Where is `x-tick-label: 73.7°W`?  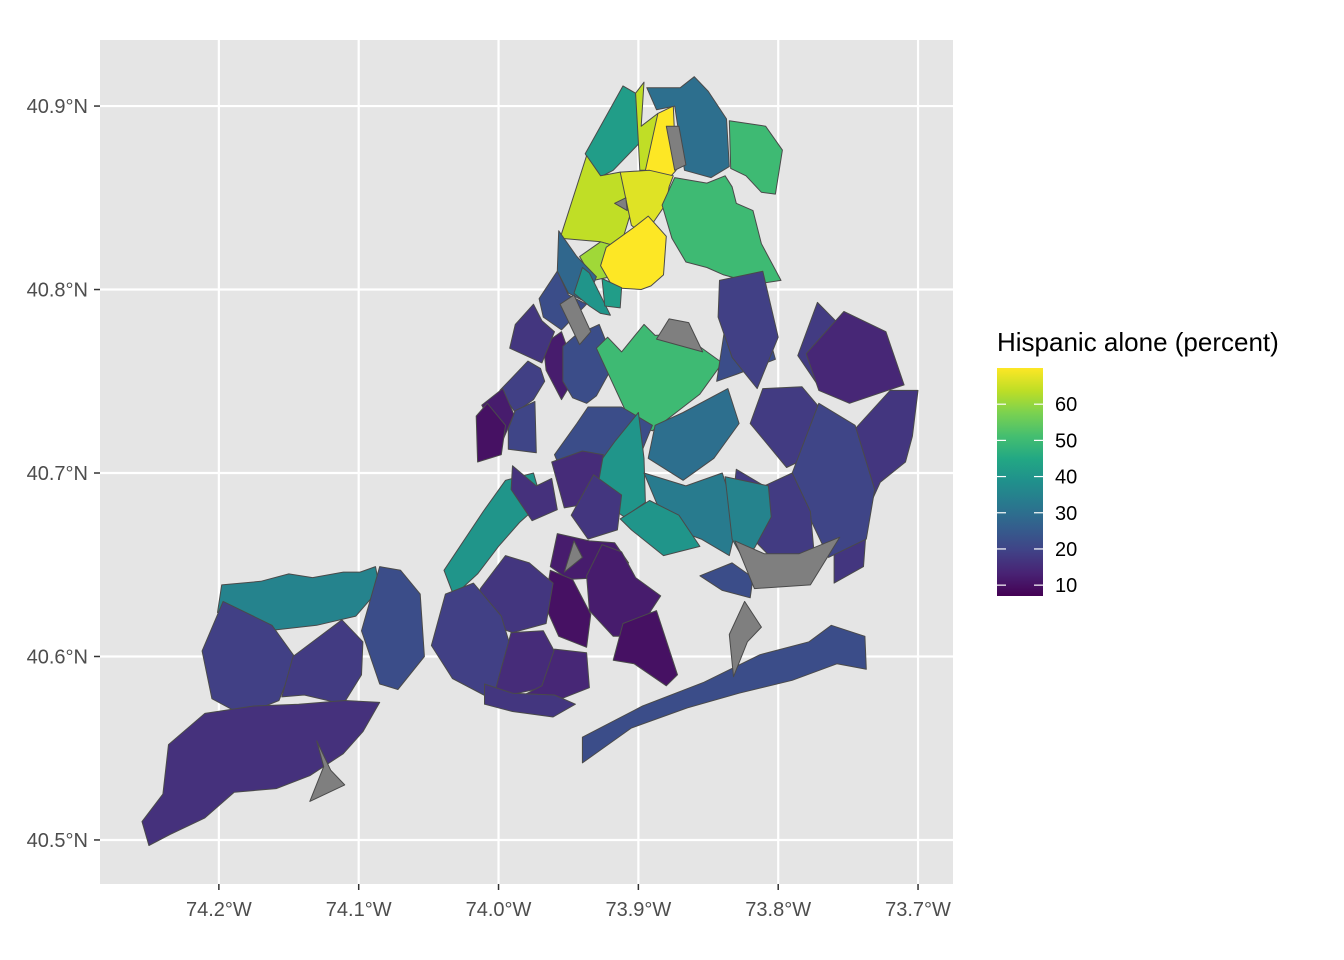
x-tick-label: 73.7°W is located at coordinates (918, 910).